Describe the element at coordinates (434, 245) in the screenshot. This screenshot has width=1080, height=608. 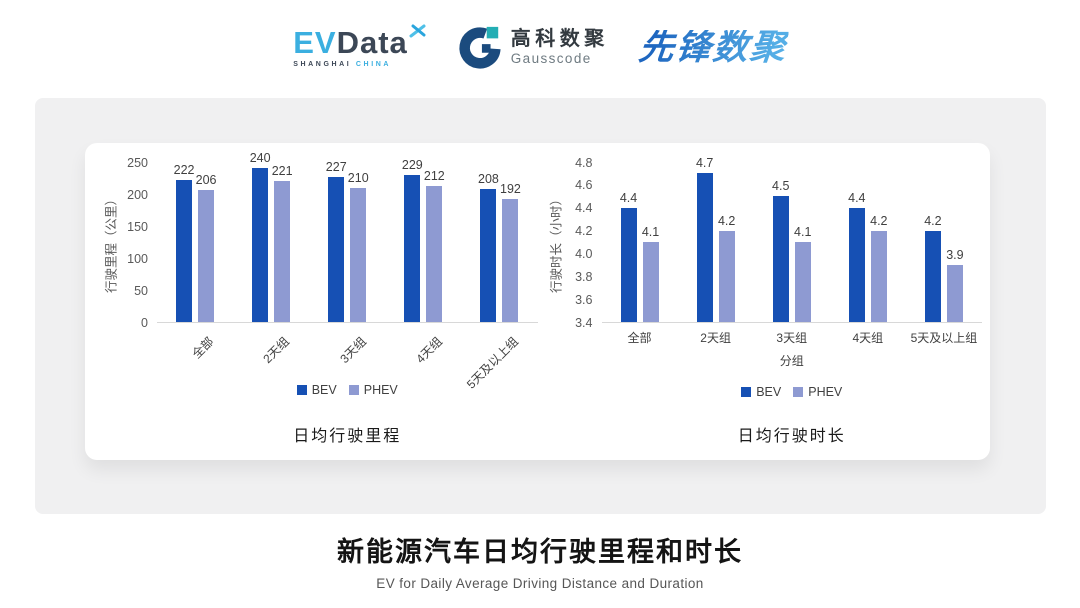
I see `bar-phev: 212` at that location.